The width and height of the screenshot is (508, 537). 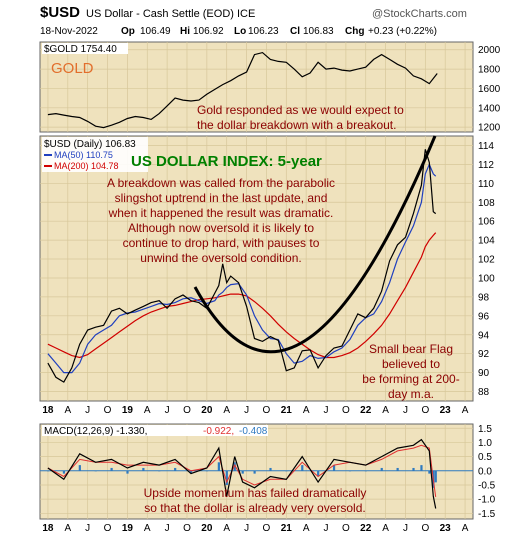 What do you see at coordinates (72, 68) in the screenshot?
I see `gold-title: GOLD` at bounding box center [72, 68].